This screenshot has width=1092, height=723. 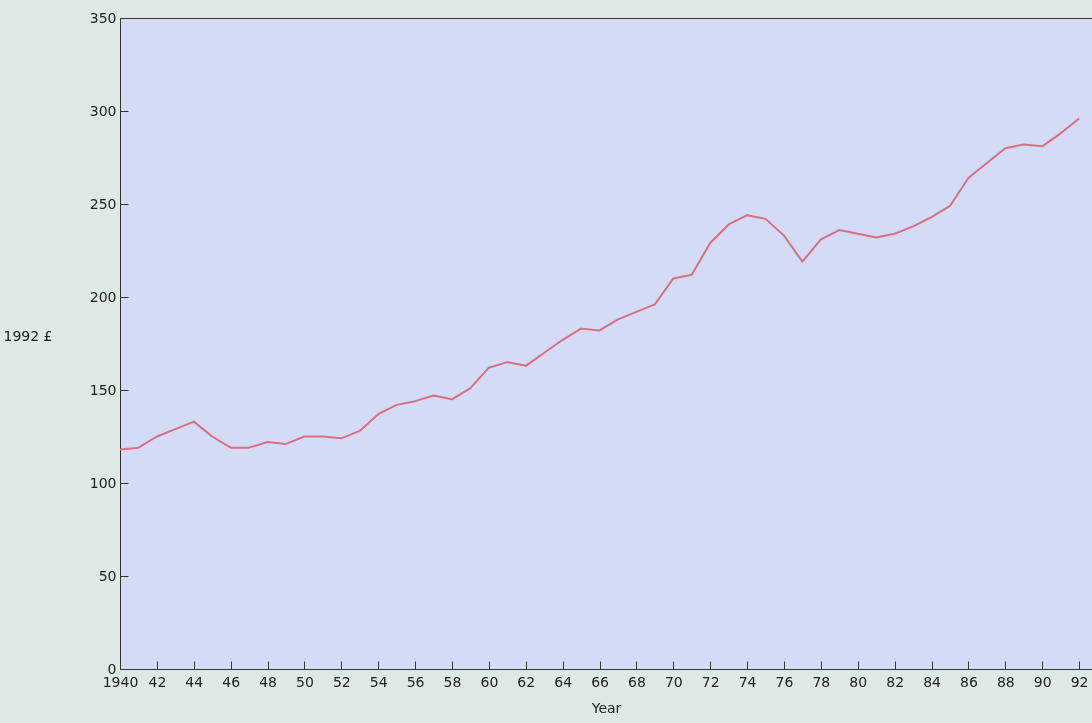 I want to click on x-tick-label: 80, so click(x=858, y=681).